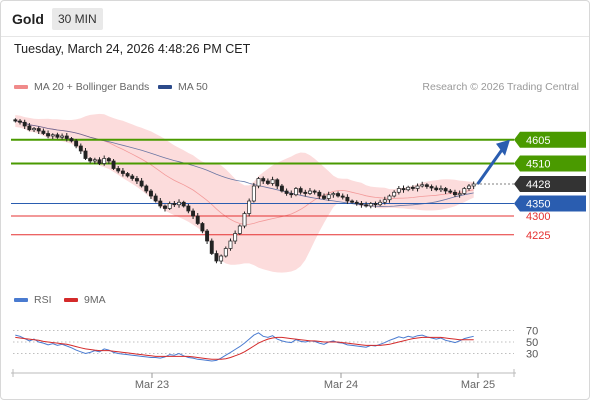  What do you see at coordinates (132, 49) in the screenshot?
I see `timestamp: Tuesday, March 24, 2026 4:48:26 PM CET` at bounding box center [132, 49].